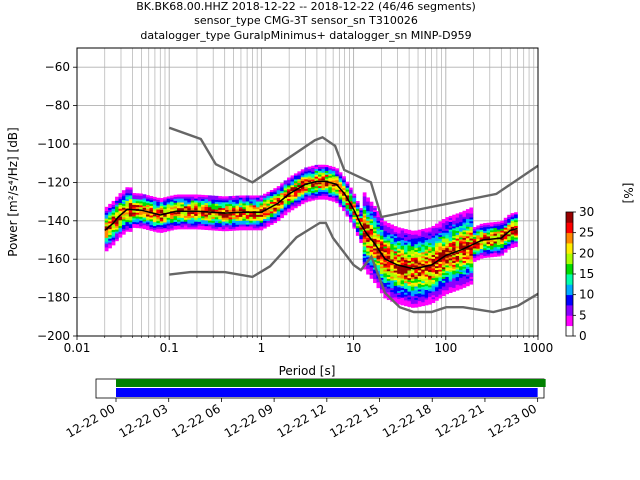  What do you see at coordinates (569, 259) in the screenshot?
I see `colorbar-segment` at bounding box center [569, 259].